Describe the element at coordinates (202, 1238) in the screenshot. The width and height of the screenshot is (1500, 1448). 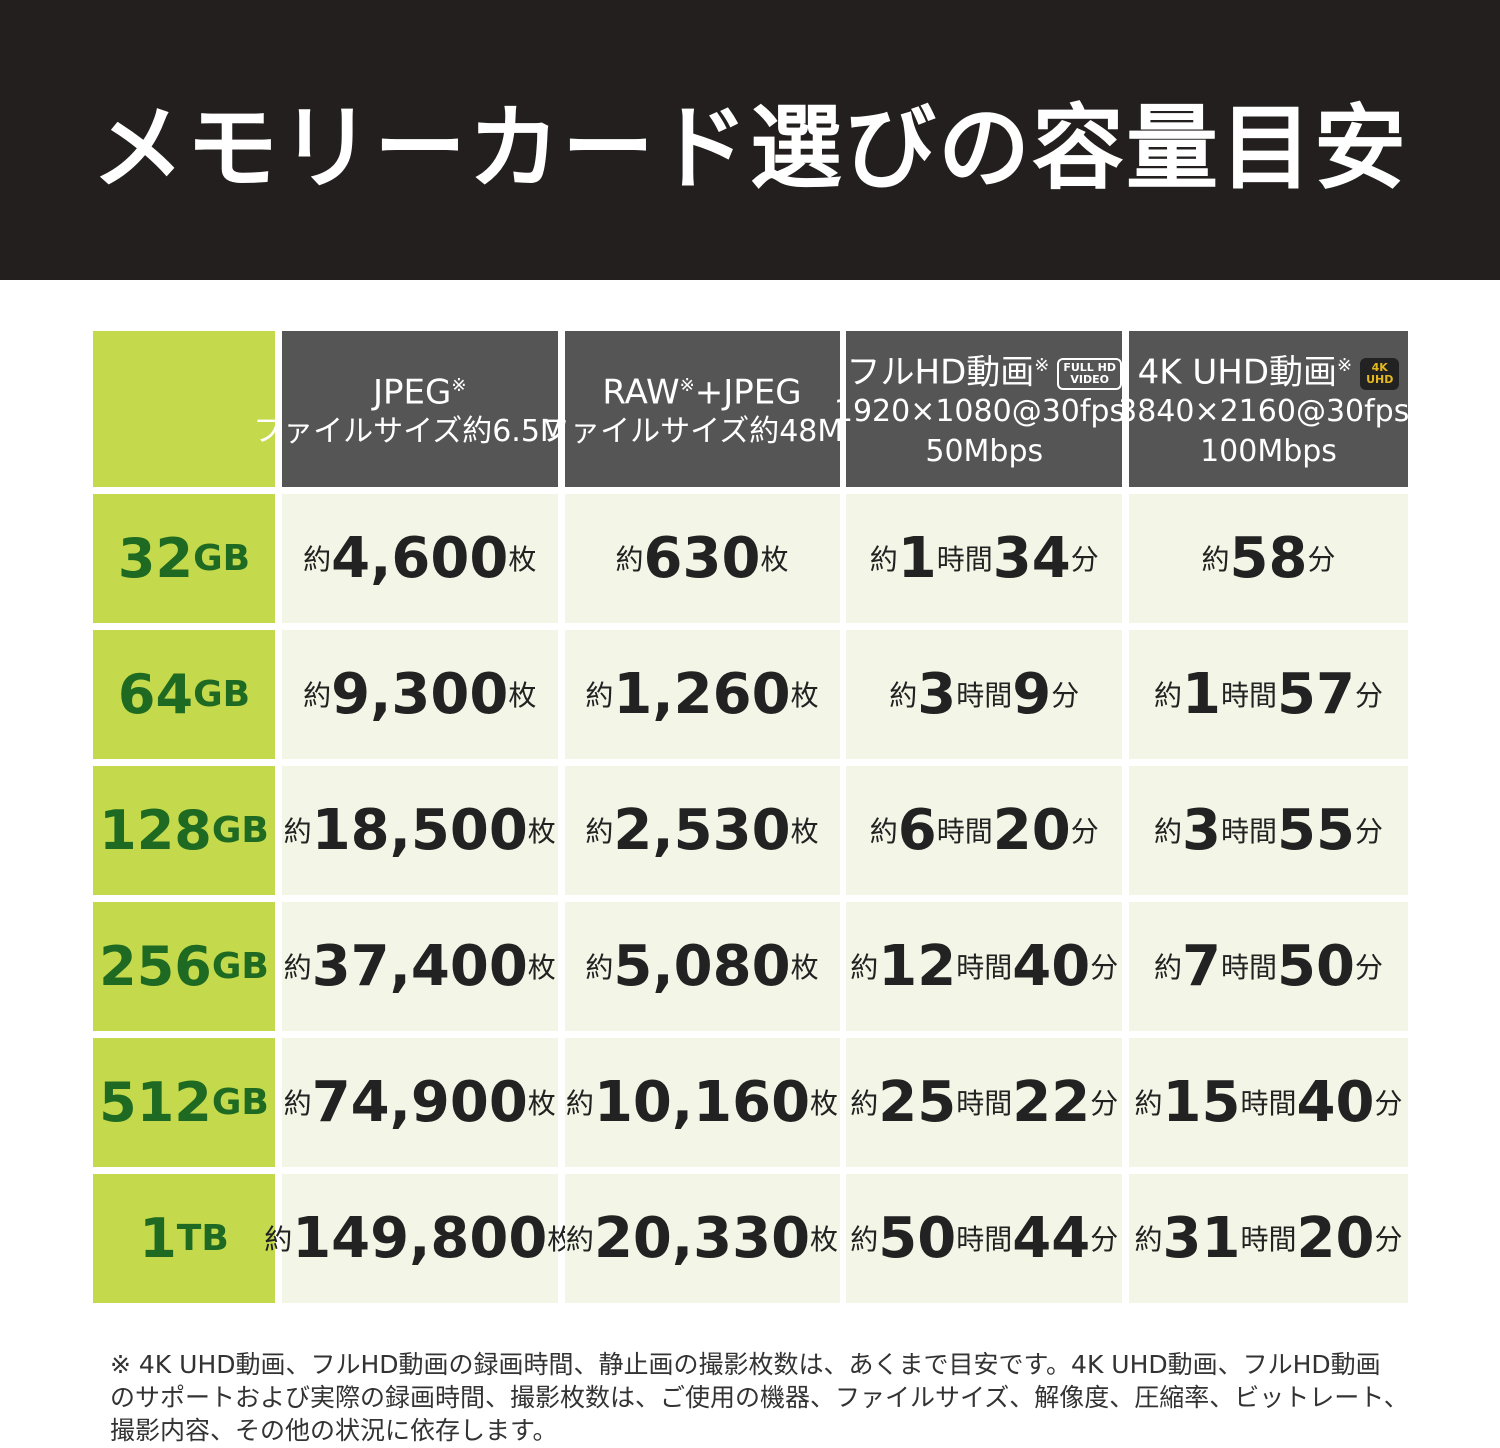
I see `capacity-unit: TB` at that location.